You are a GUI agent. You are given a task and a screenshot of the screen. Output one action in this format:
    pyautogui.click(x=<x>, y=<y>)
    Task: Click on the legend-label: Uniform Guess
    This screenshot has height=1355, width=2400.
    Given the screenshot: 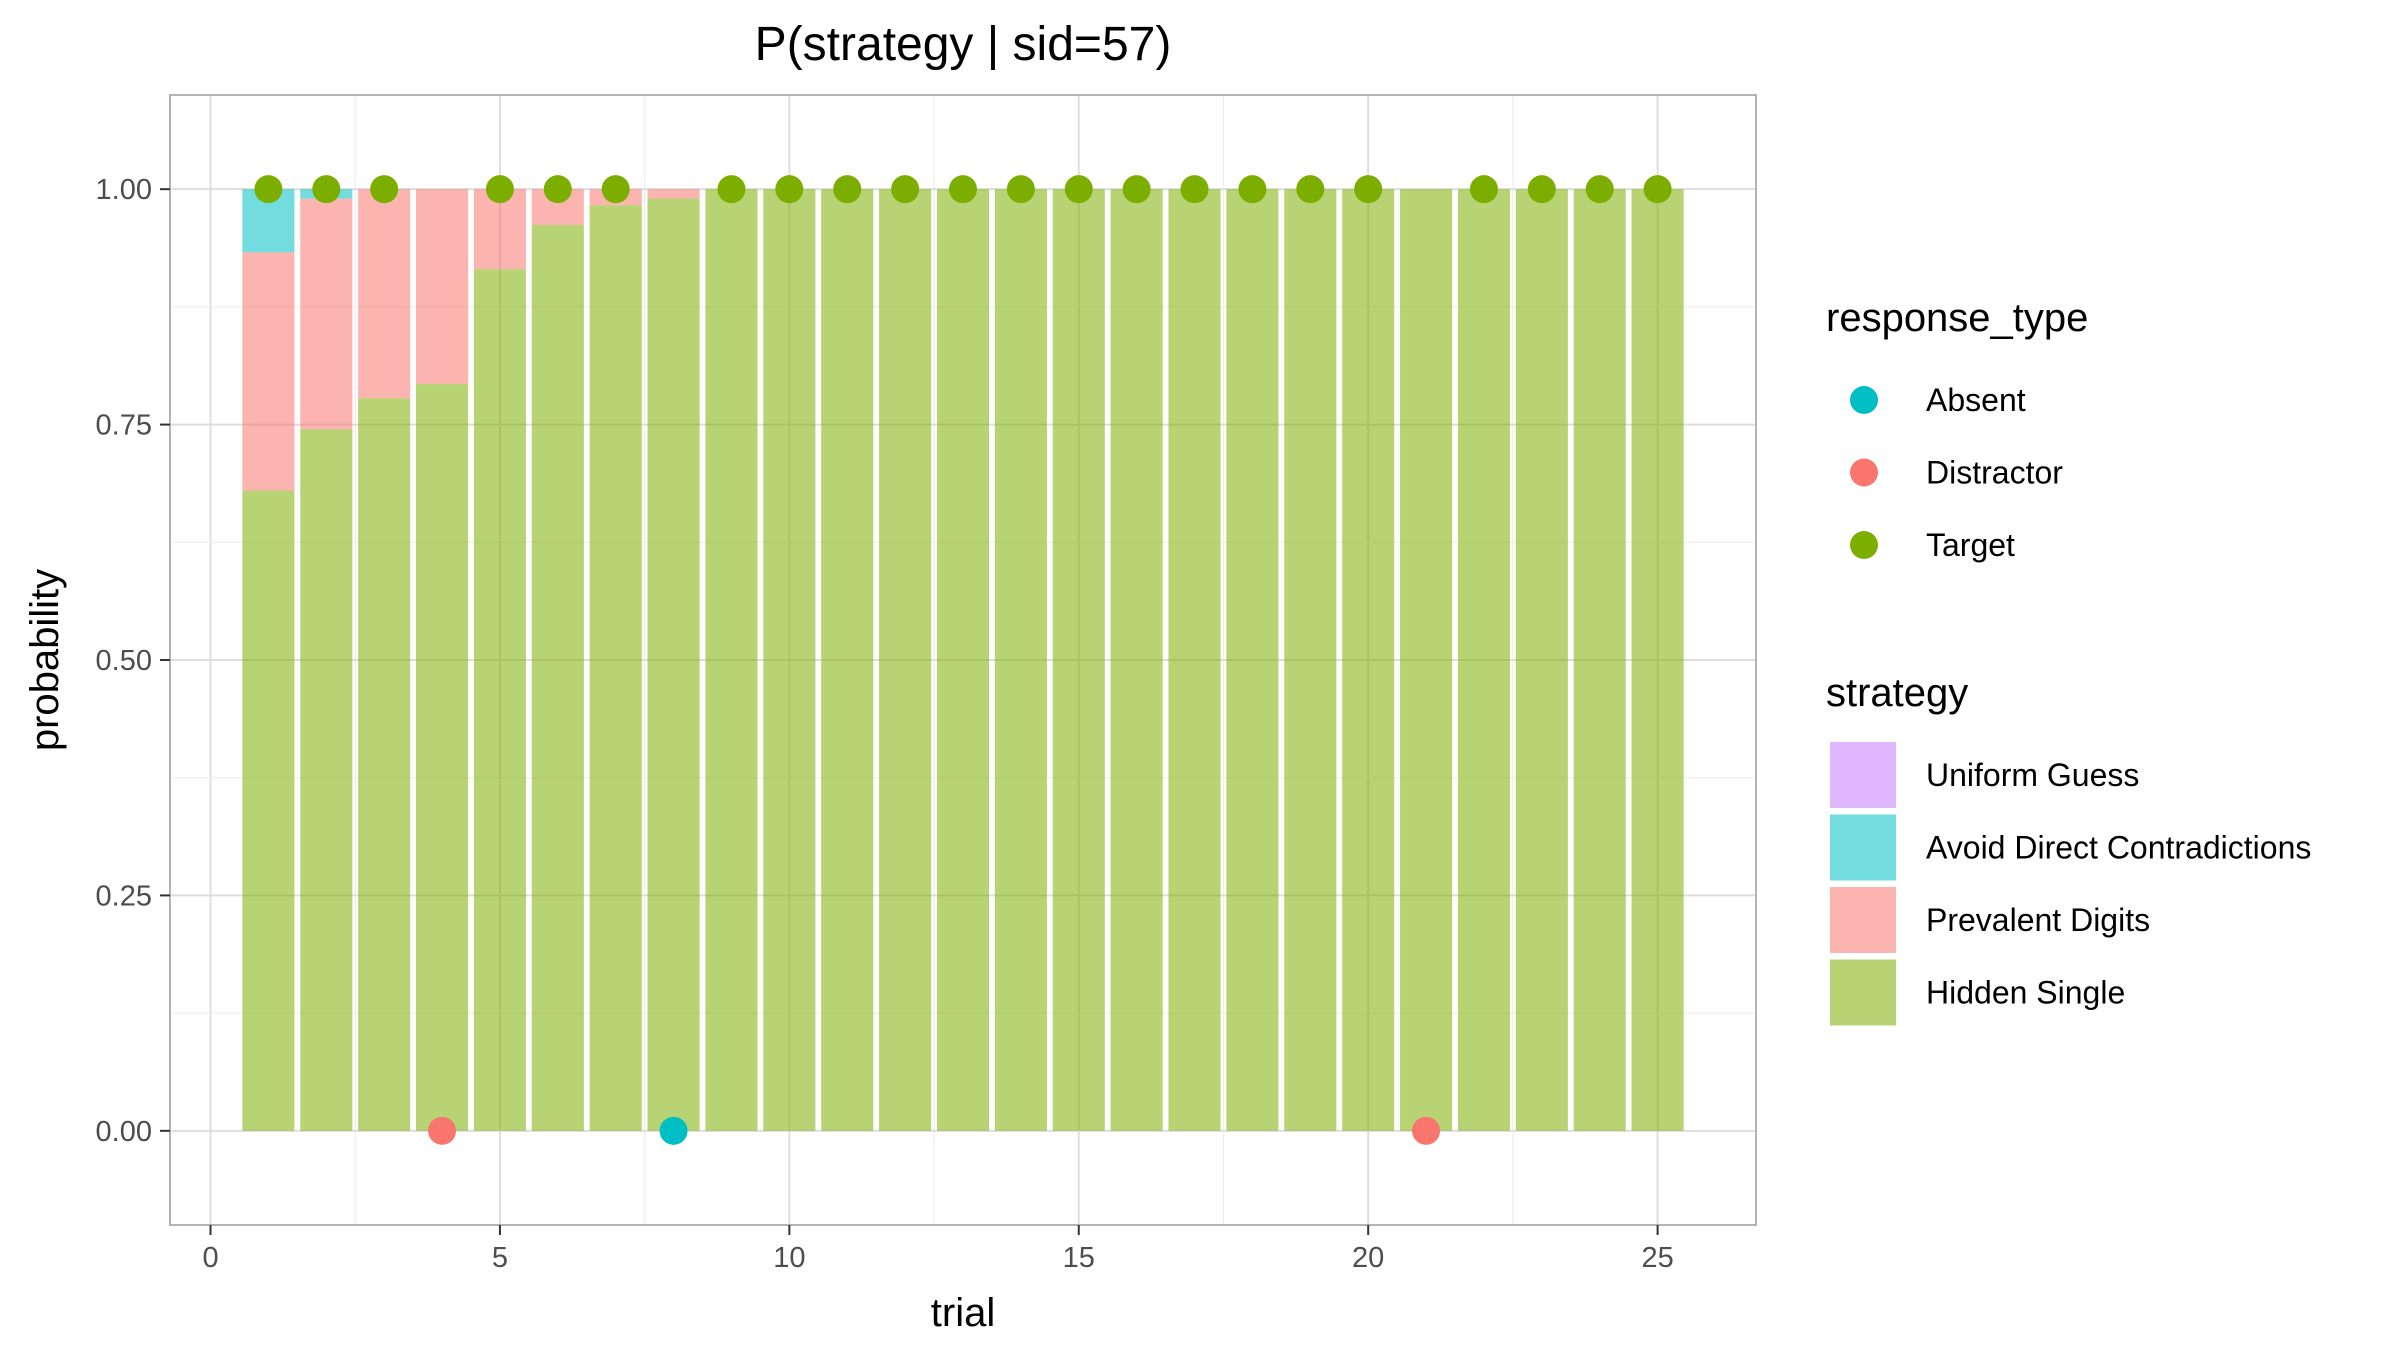 What is the action you would take?
    pyautogui.click(x=2032, y=775)
    